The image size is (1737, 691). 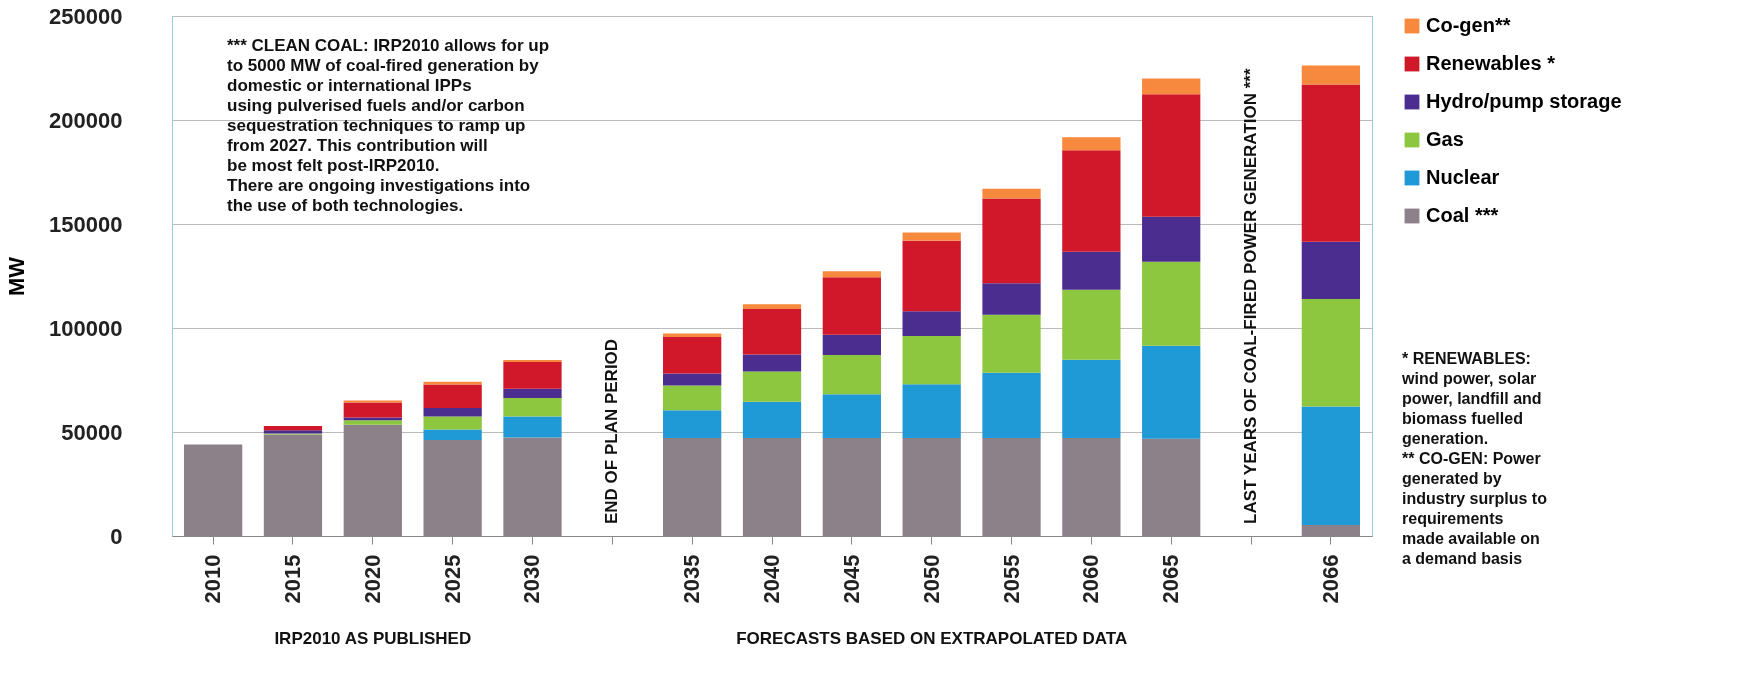 What do you see at coordinates (1468, 25) in the screenshot?
I see `legend-label: Co-gen**` at bounding box center [1468, 25].